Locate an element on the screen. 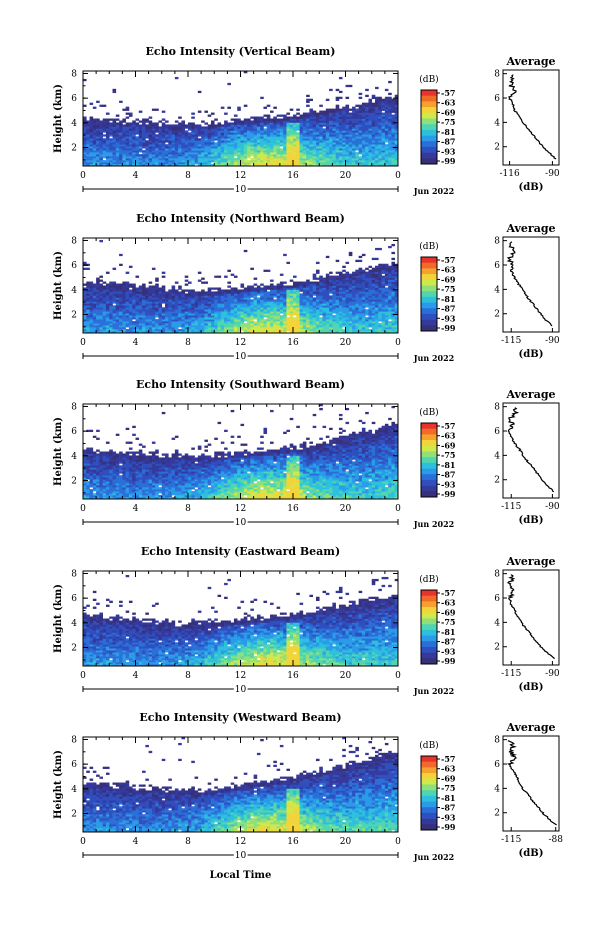 The width and height of the screenshot is (615, 929). average-frame is located at coordinates (531, 117).